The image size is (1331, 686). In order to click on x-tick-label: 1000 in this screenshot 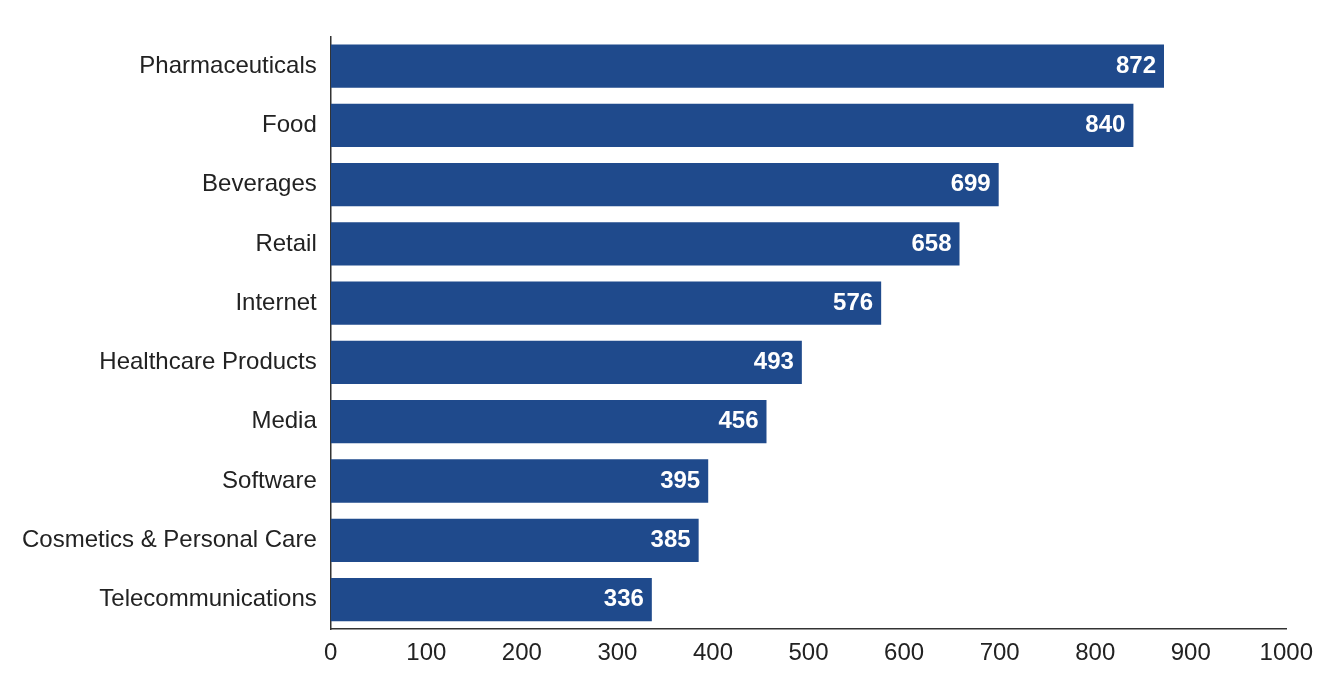, I will do `click(1286, 652)`.